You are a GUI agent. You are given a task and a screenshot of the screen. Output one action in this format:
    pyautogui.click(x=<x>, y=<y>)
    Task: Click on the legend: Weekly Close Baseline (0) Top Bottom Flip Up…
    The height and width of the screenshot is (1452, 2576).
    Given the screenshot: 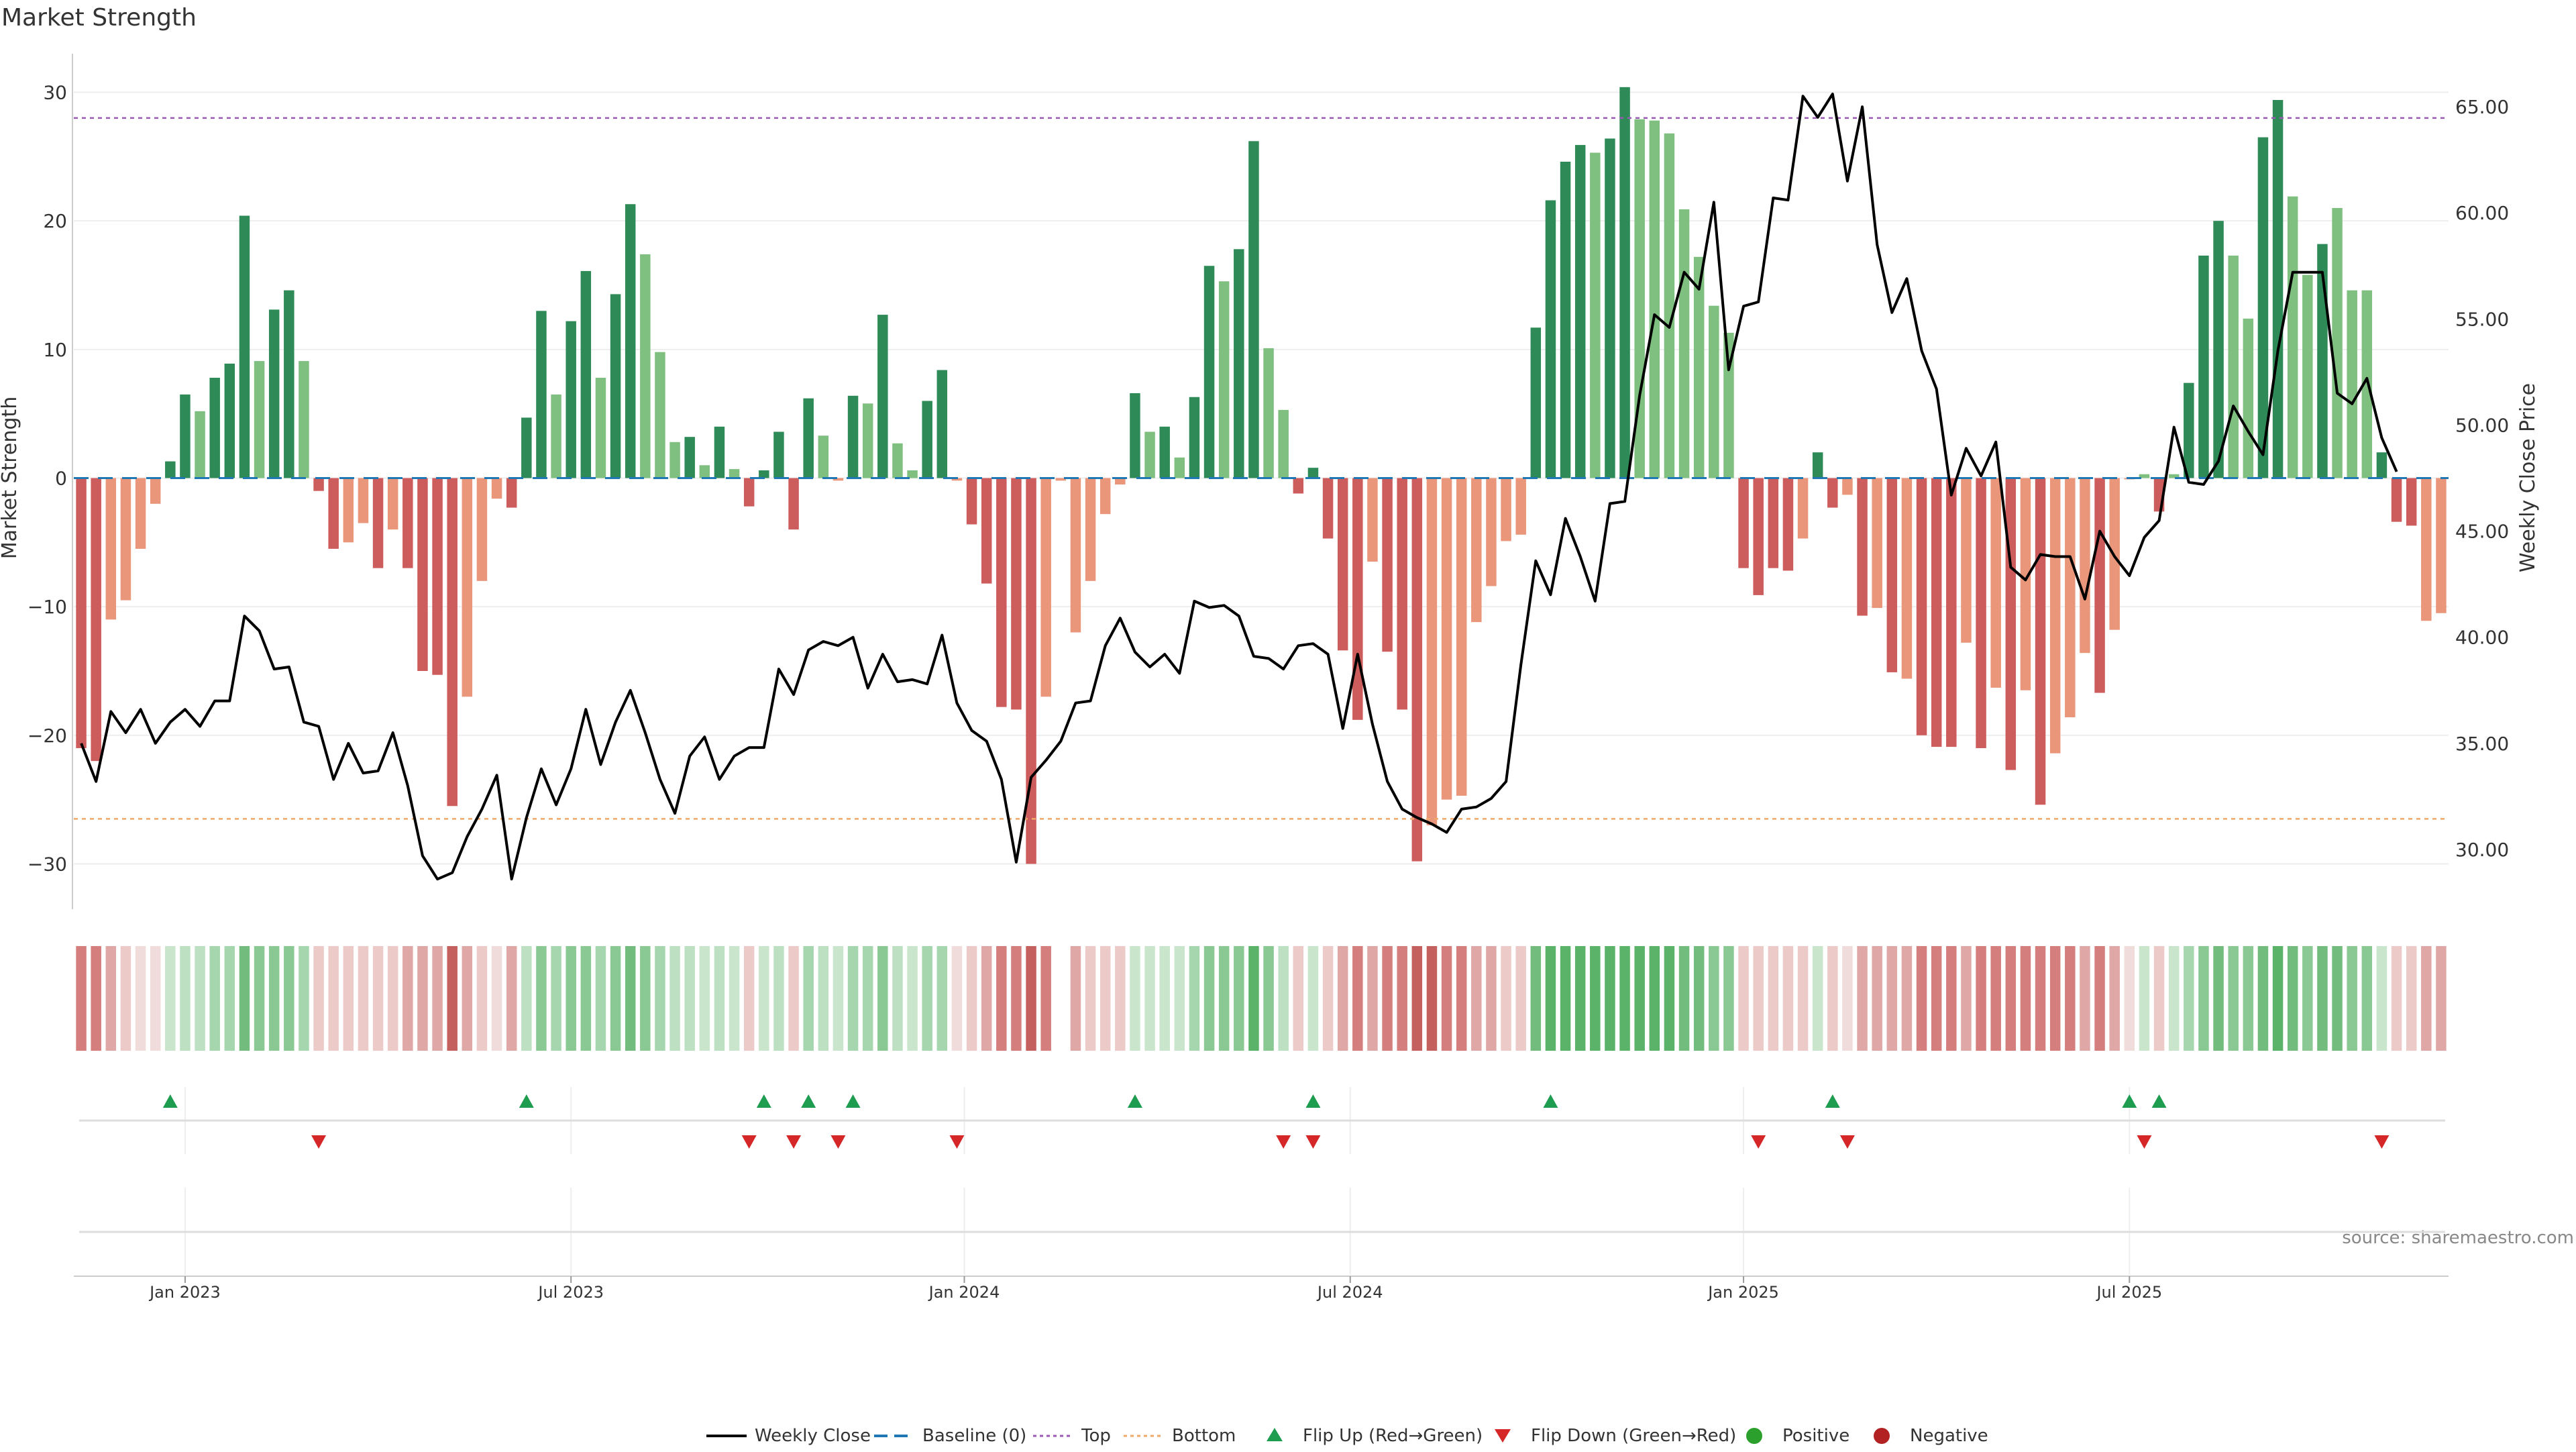 What is the action you would take?
    pyautogui.click(x=1347, y=1436)
    